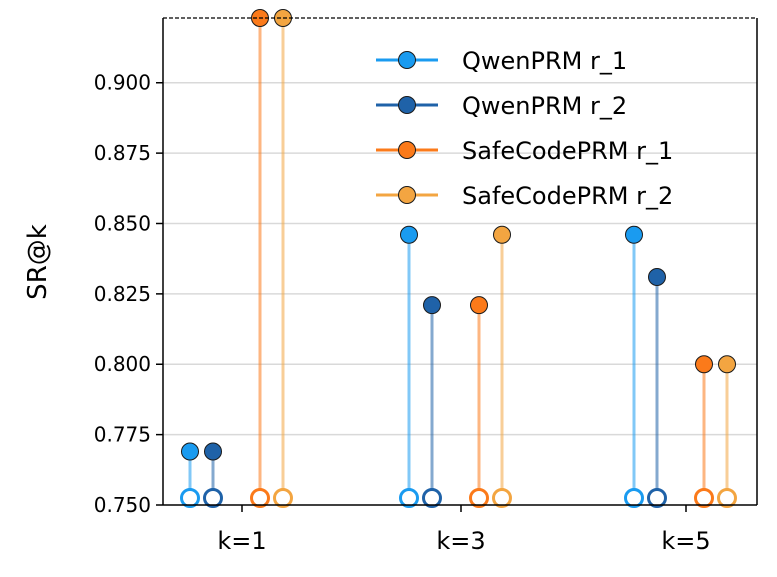 Image resolution: width=777 pixels, height=577 pixels. What do you see at coordinates (122, 223) in the screenshot?
I see `y-tick-label: 0.850` at bounding box center [122, 223].